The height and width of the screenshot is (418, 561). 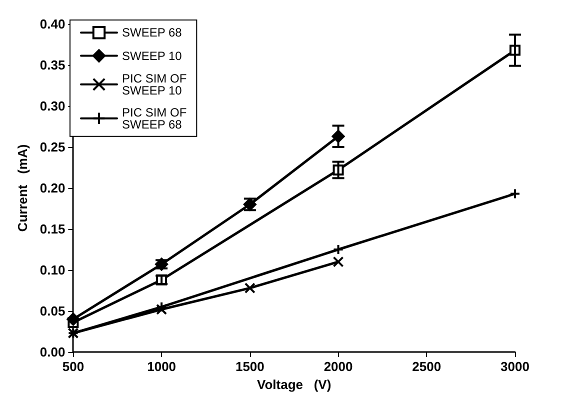 What do you see at coordinates (427, 366) in the screenshot?
I see `x-tick-label: 2500` at bounding box center [427, 366].